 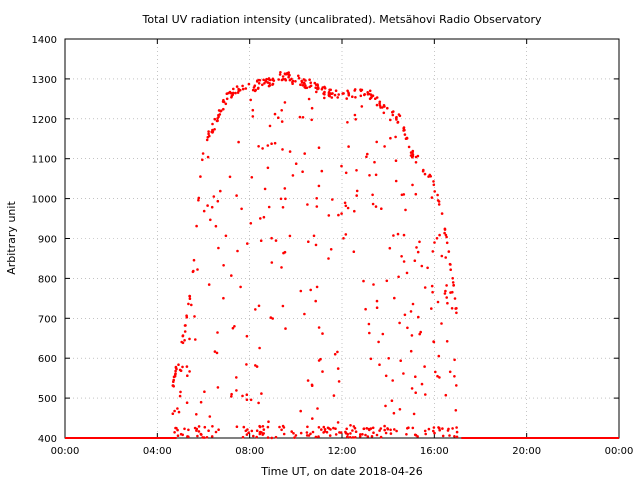 What do you see at coordinates (47, 240) in the screenshot?
I see `y-tick-label: 900` at bounding box center [47, 240].